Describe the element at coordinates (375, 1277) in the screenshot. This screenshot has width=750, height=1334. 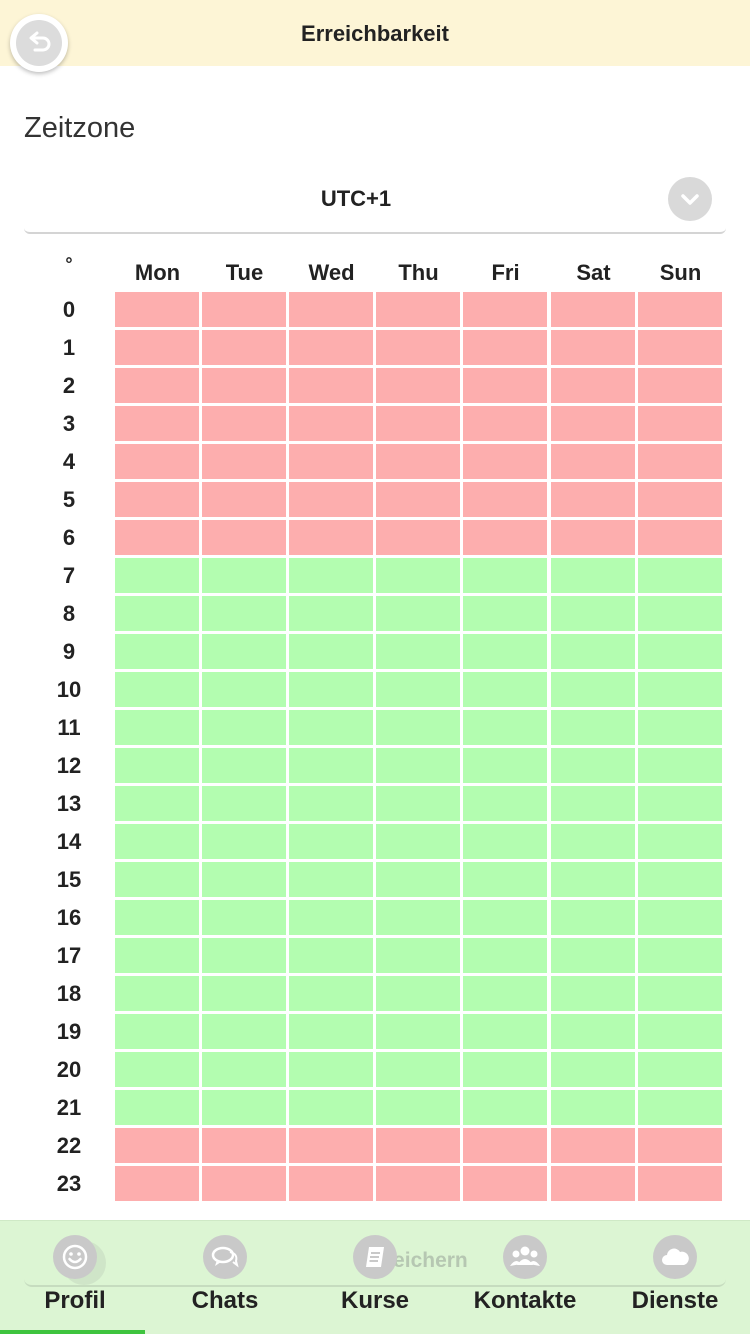
I see `nav-item-kurse: Kurse` at that location.